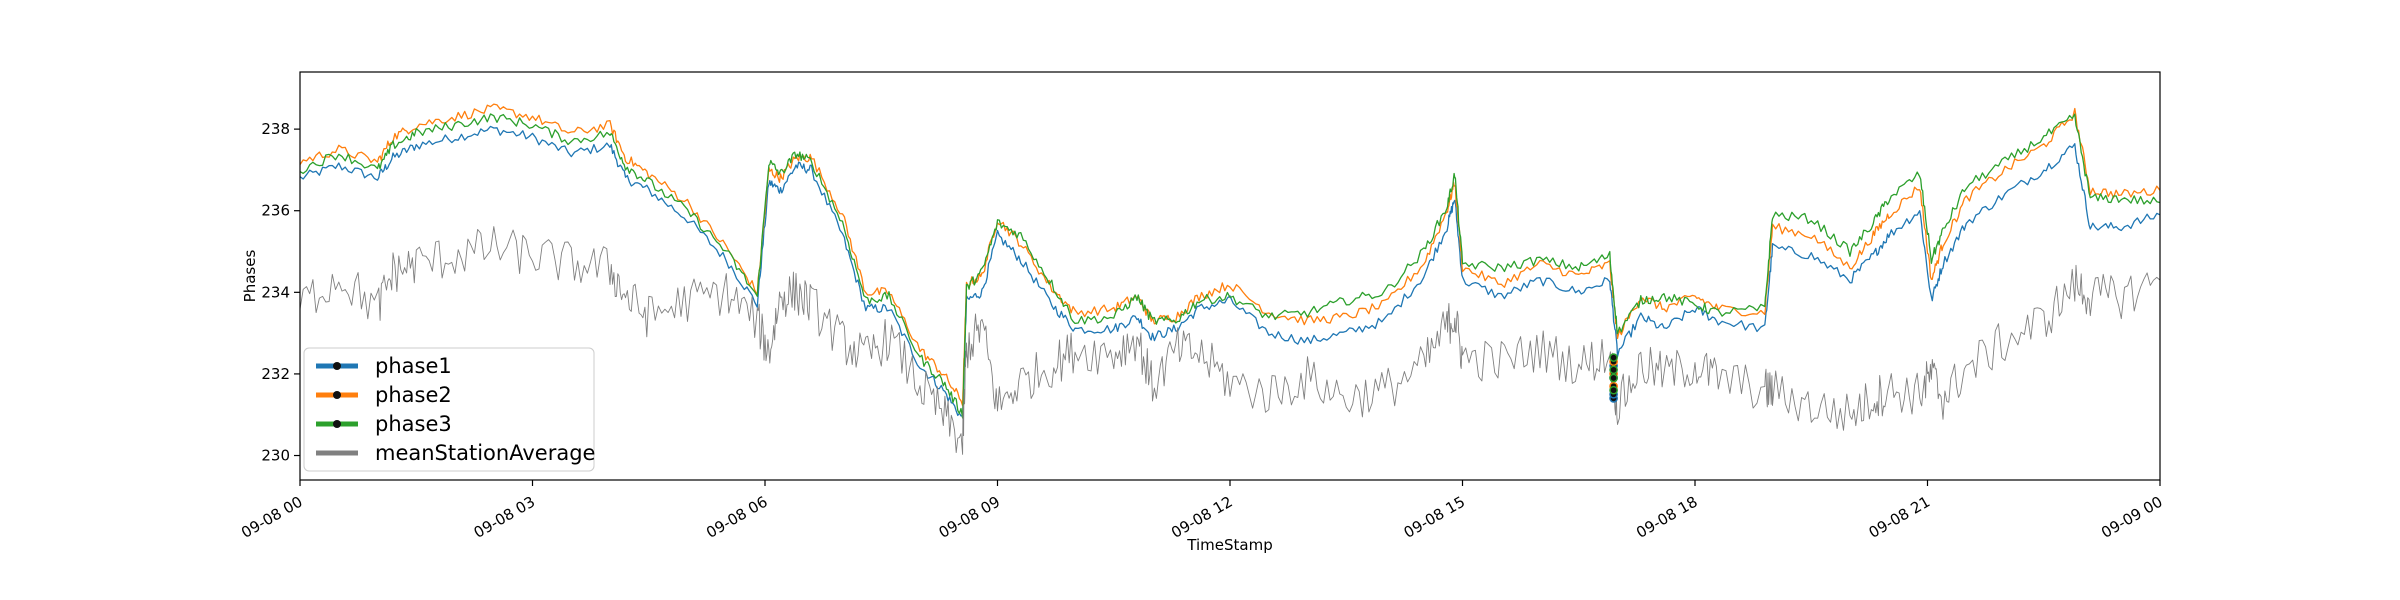 The width and height of the screenshot is (2400, 600). What do you see at coordinates (1201, 517) in the screenshot?
I see `x-tick-label: 09-08 12` at bounding box center [1201, 517].